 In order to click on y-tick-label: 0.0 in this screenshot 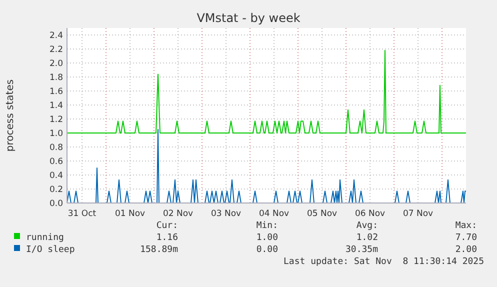, I will do `click(56, 204)`.